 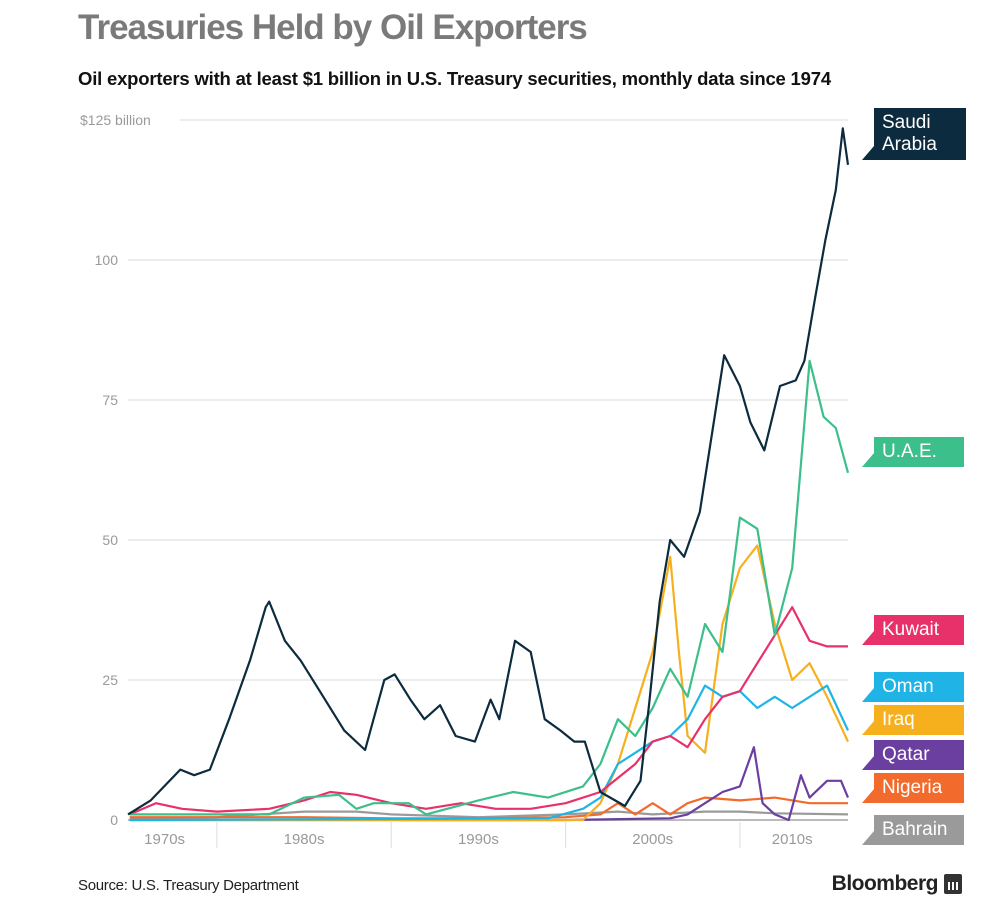 I want to click on series-label-bahrain: Bahrain, so click(x=913, y=830).